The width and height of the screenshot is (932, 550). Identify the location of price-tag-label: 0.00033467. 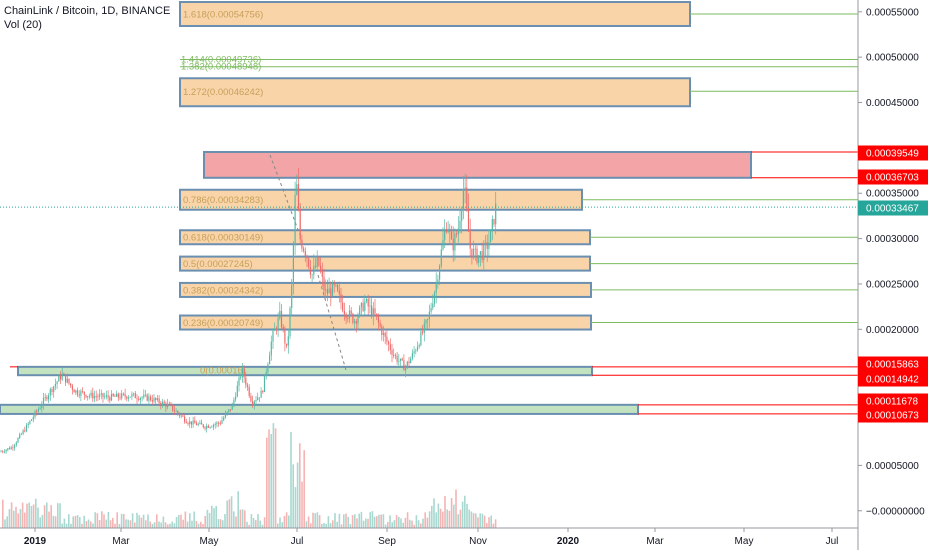
(892, 209).